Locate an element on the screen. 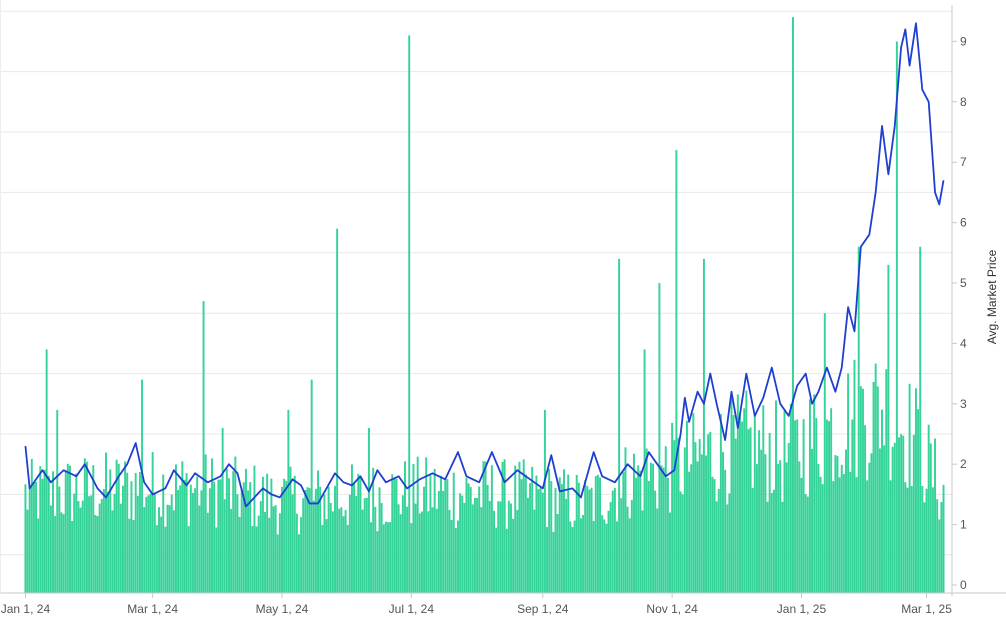  y-tick-label: 3 is located at coordinates (963, 404).